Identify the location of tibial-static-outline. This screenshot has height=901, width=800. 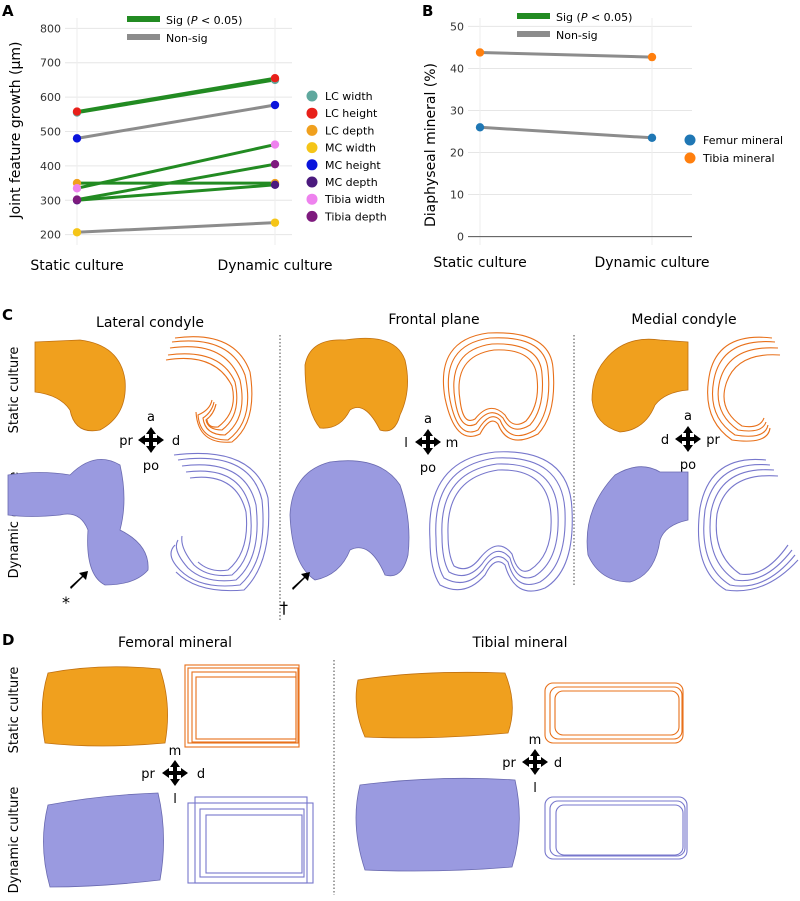
(614, 713).